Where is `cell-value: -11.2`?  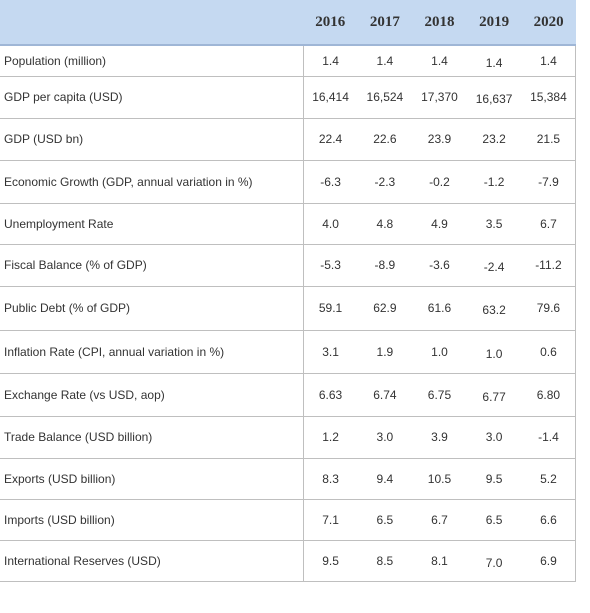 cell-value: -11.2 is located at coordinates (549, 265).